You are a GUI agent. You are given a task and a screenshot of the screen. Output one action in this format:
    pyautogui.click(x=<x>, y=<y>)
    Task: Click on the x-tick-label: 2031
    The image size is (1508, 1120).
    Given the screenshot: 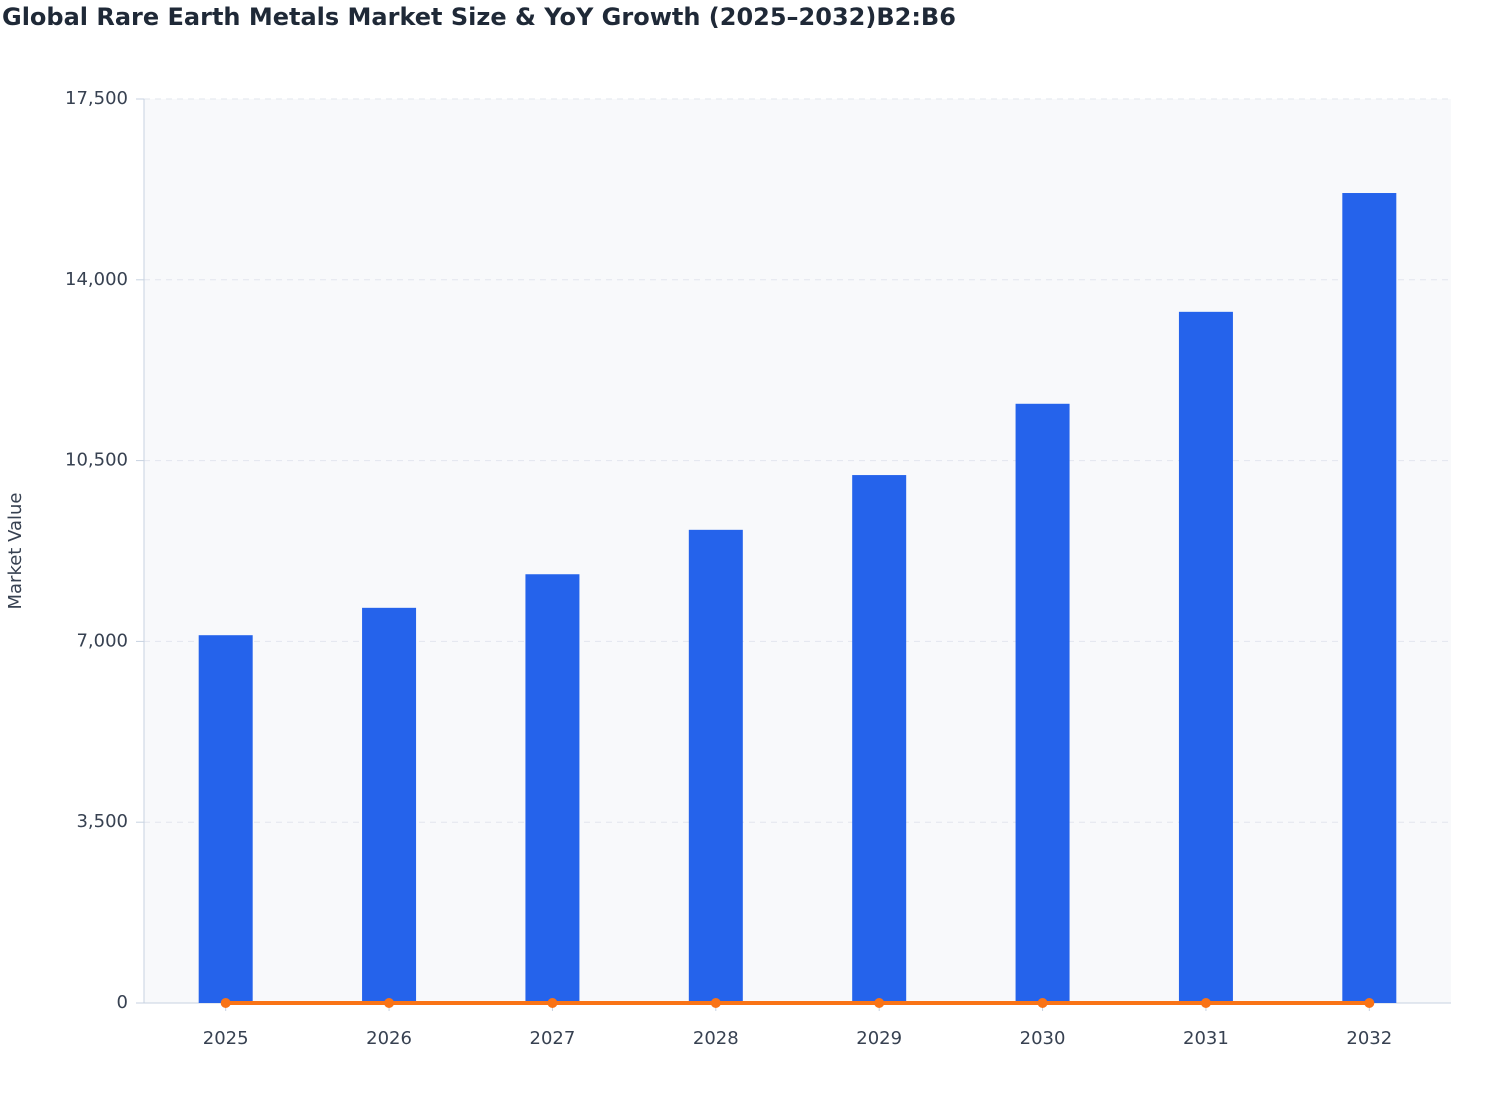 What is the action you would take?
    pyautogui.click(x=1206, y=1038)
    